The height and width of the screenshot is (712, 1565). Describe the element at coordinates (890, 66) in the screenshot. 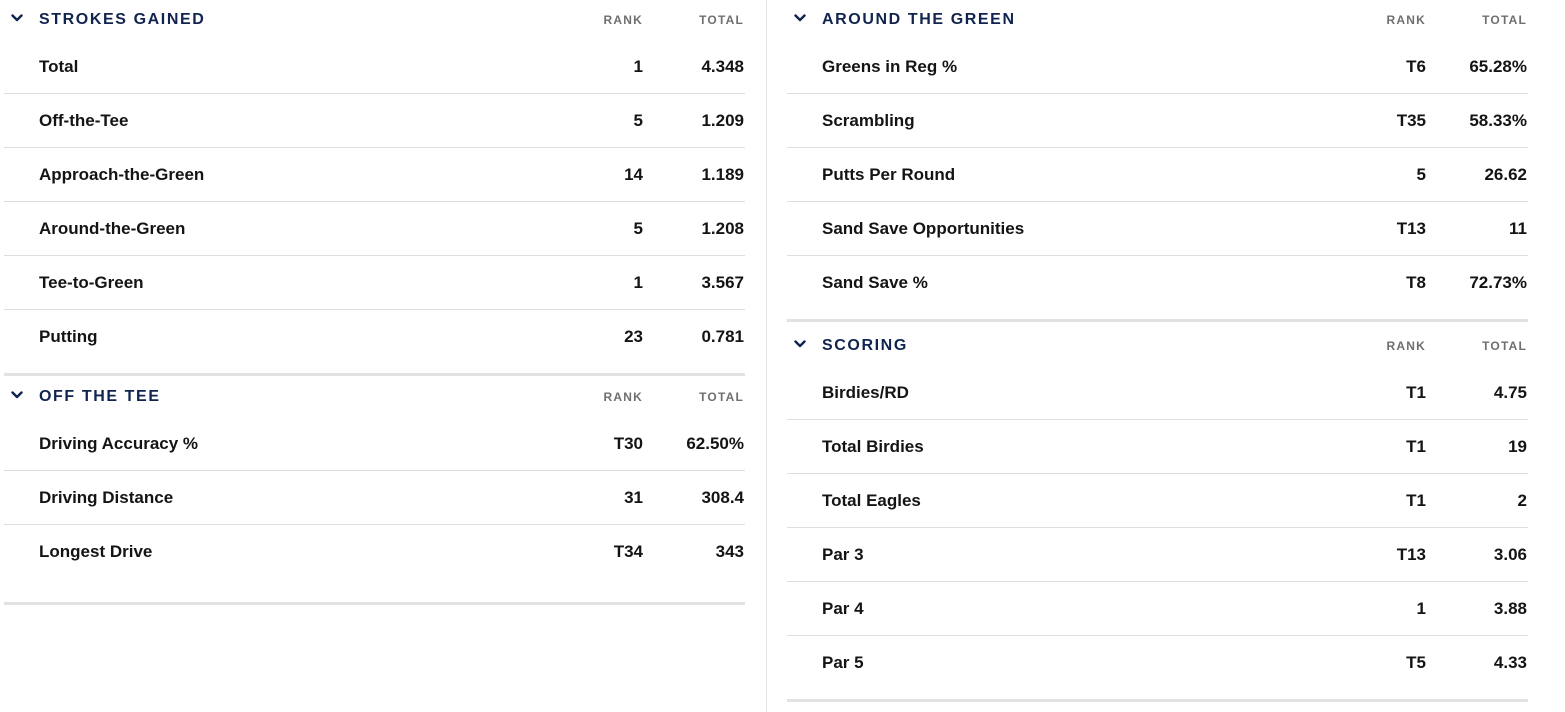

I see `stat-label: Greens in Reg %` at that location.